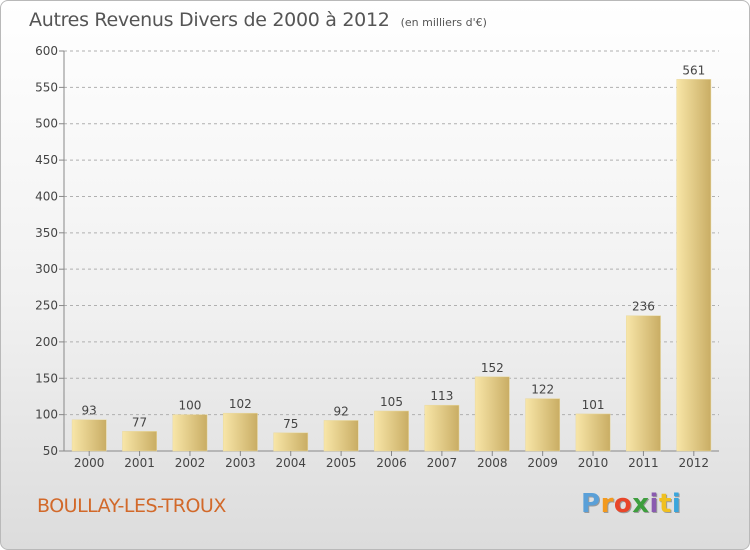  What do you see at coordinates (694, 463) in the screenshot?
I see `x-tick-label: 2012` at bounding box center [694, 463].